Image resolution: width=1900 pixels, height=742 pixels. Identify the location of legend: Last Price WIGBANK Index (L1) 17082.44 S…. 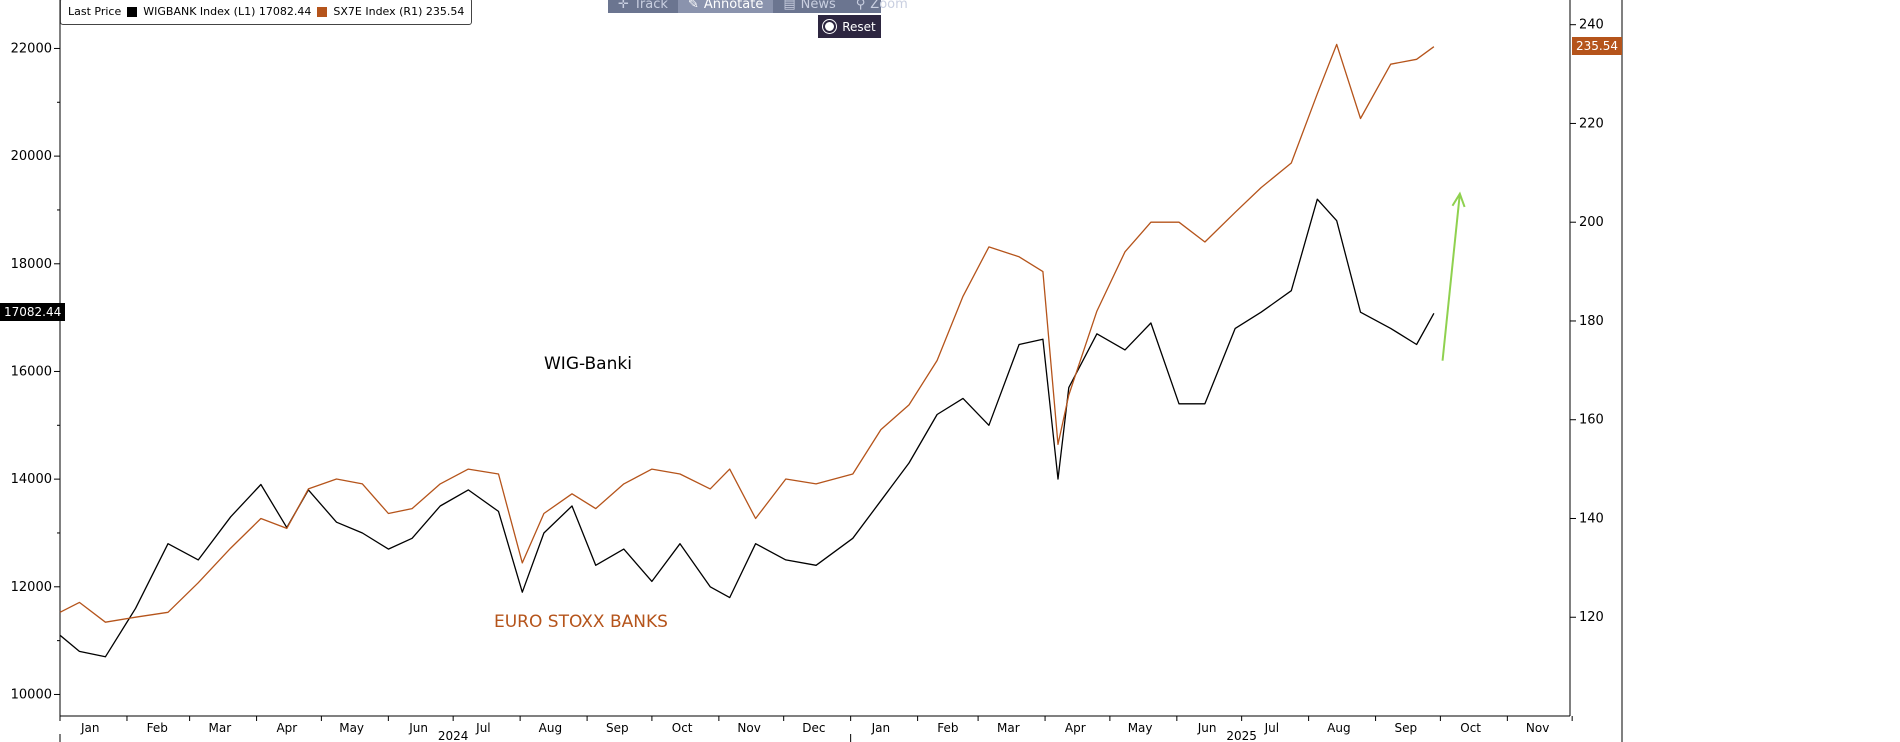
(266, 12).